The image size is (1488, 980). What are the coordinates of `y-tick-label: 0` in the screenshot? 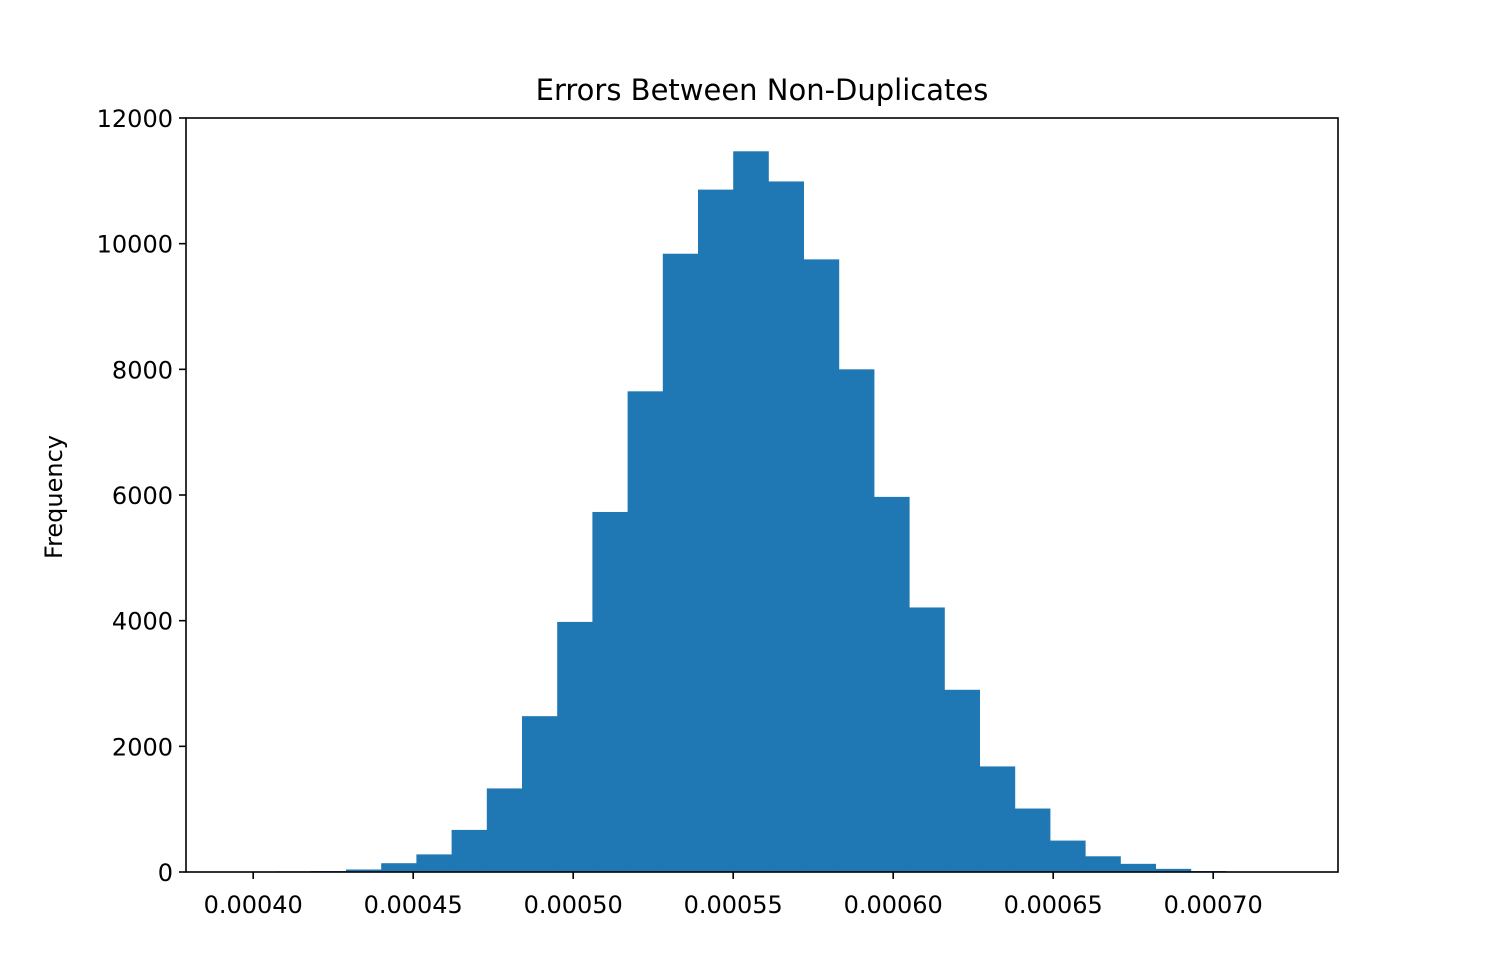 It's located at (165, 873).